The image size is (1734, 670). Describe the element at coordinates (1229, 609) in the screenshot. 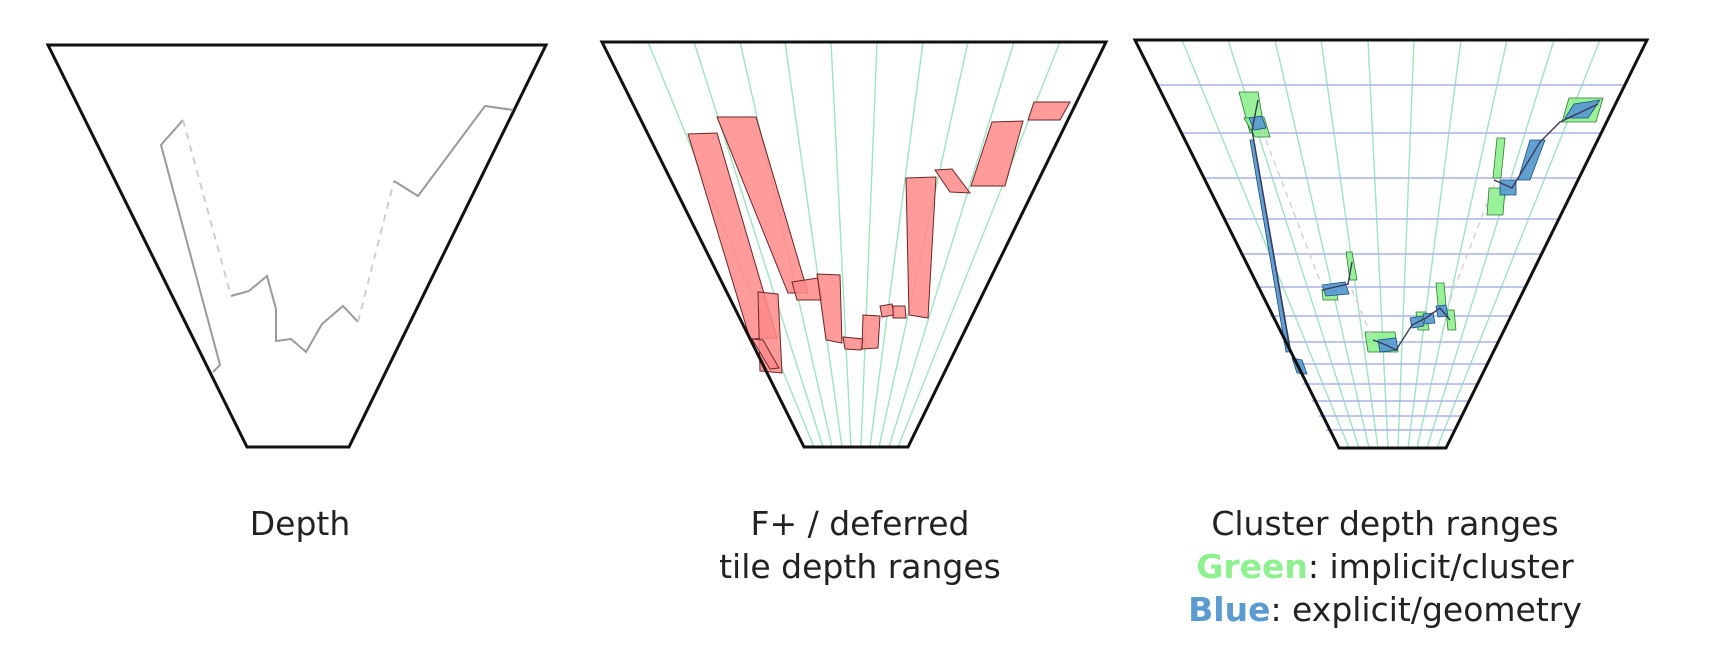

I see `legend-explicit-label: Blue` at that location.